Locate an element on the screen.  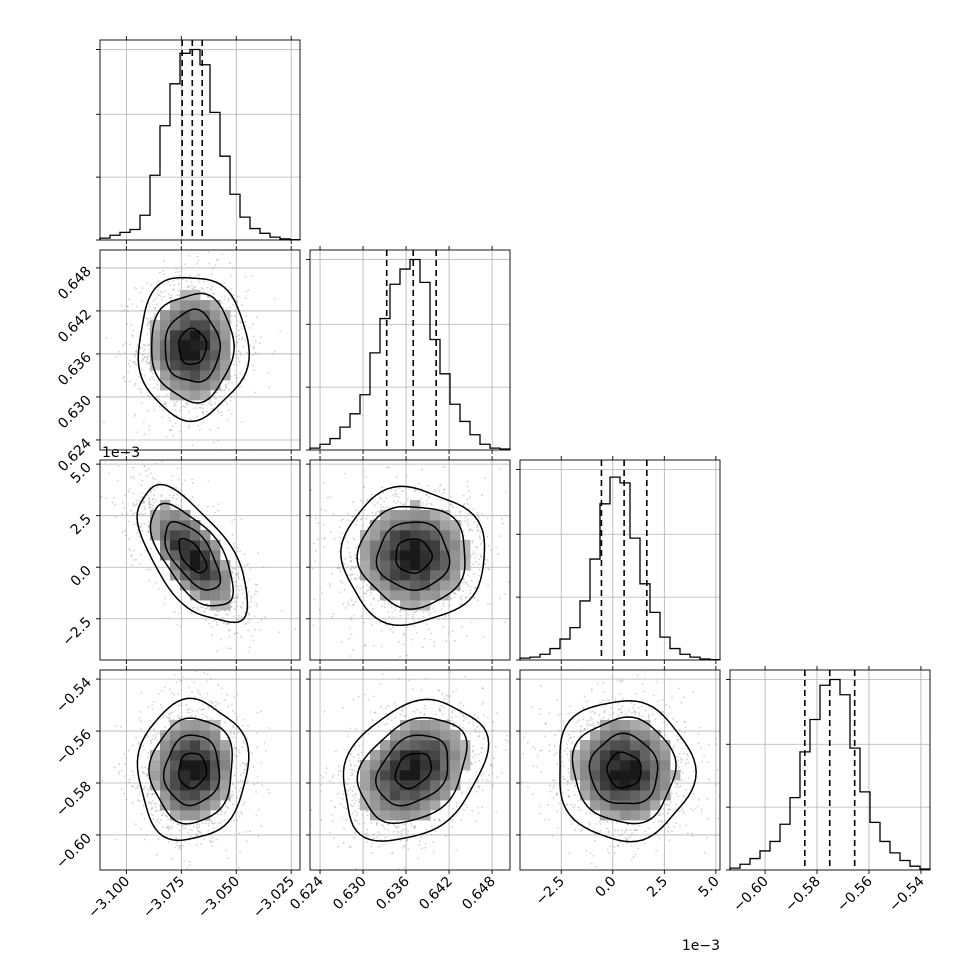
panel-frame is located at coordinates (620, 560).